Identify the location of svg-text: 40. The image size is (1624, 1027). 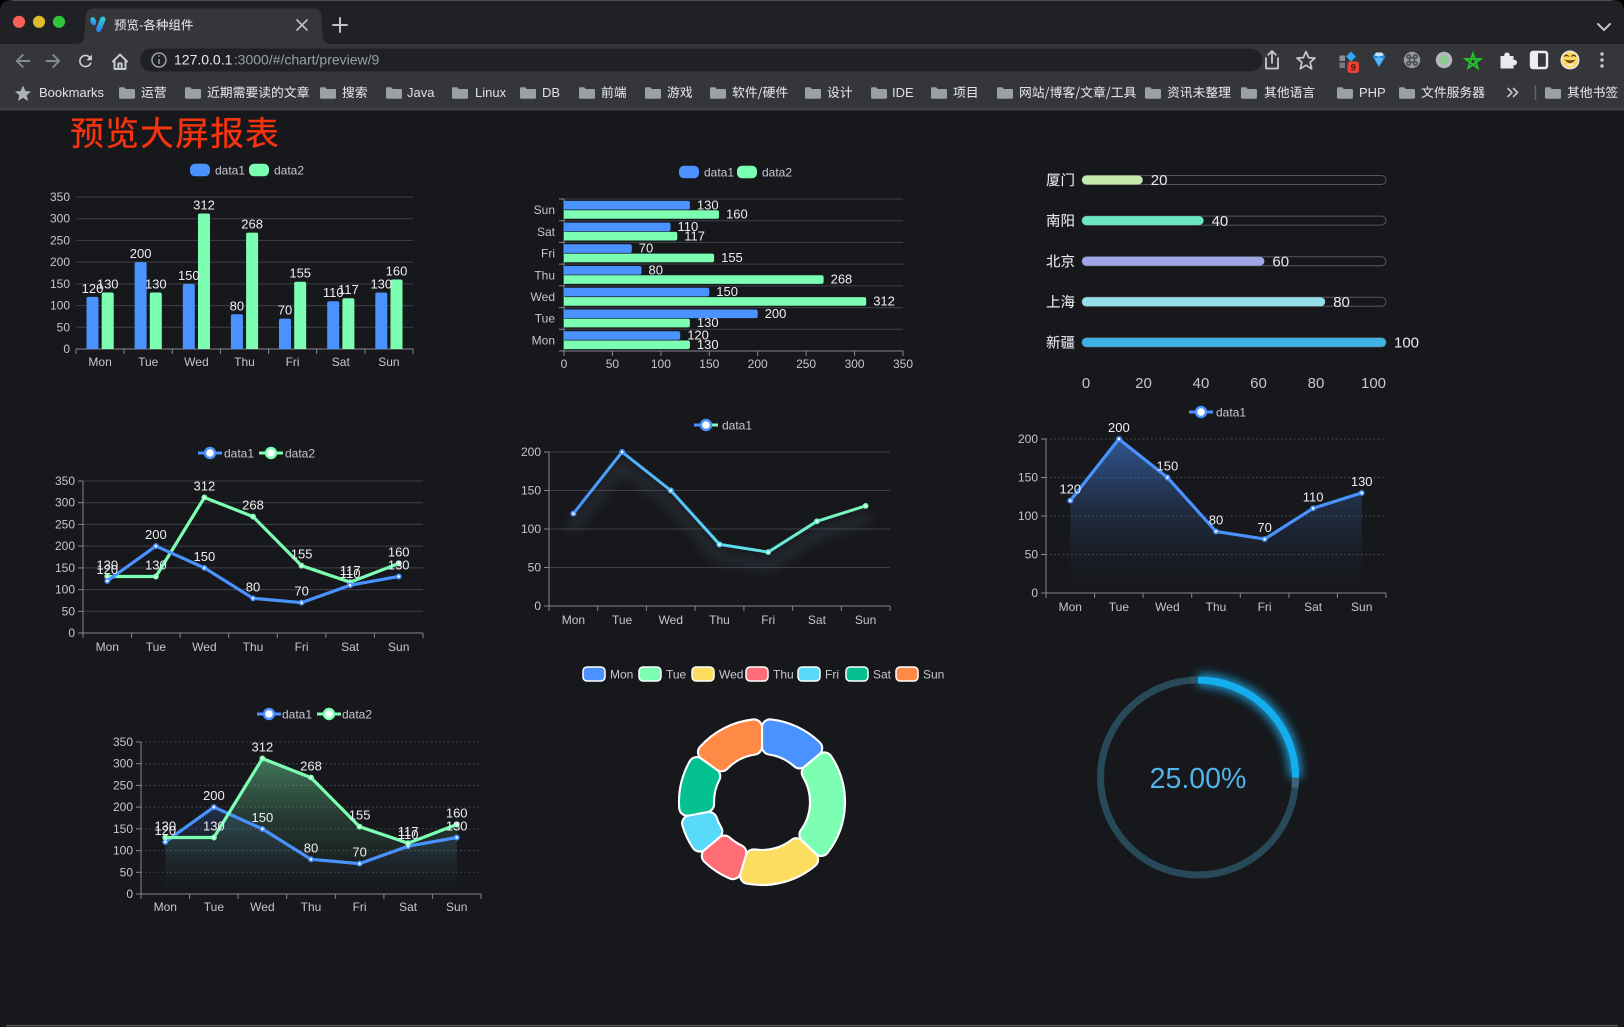
(1220, 221).